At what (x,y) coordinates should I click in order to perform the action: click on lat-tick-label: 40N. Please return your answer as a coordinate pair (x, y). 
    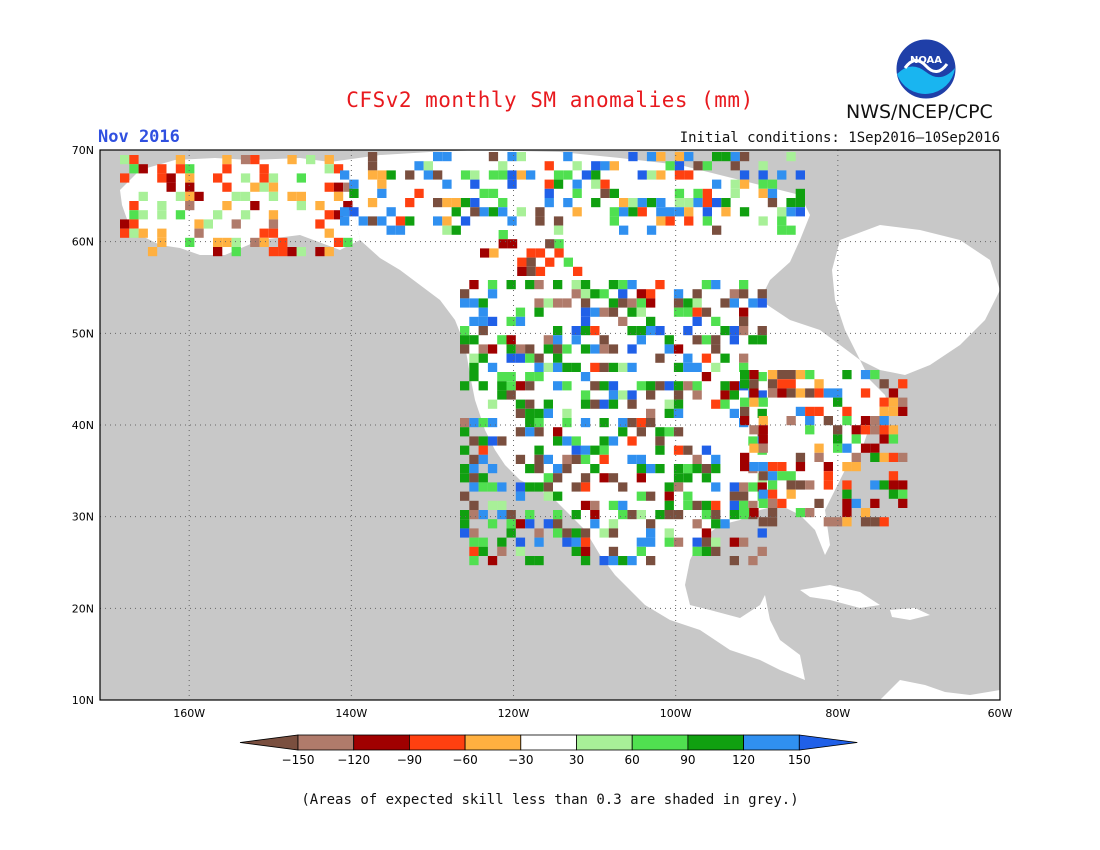
    Looking at the image, I should click on (83, 425).